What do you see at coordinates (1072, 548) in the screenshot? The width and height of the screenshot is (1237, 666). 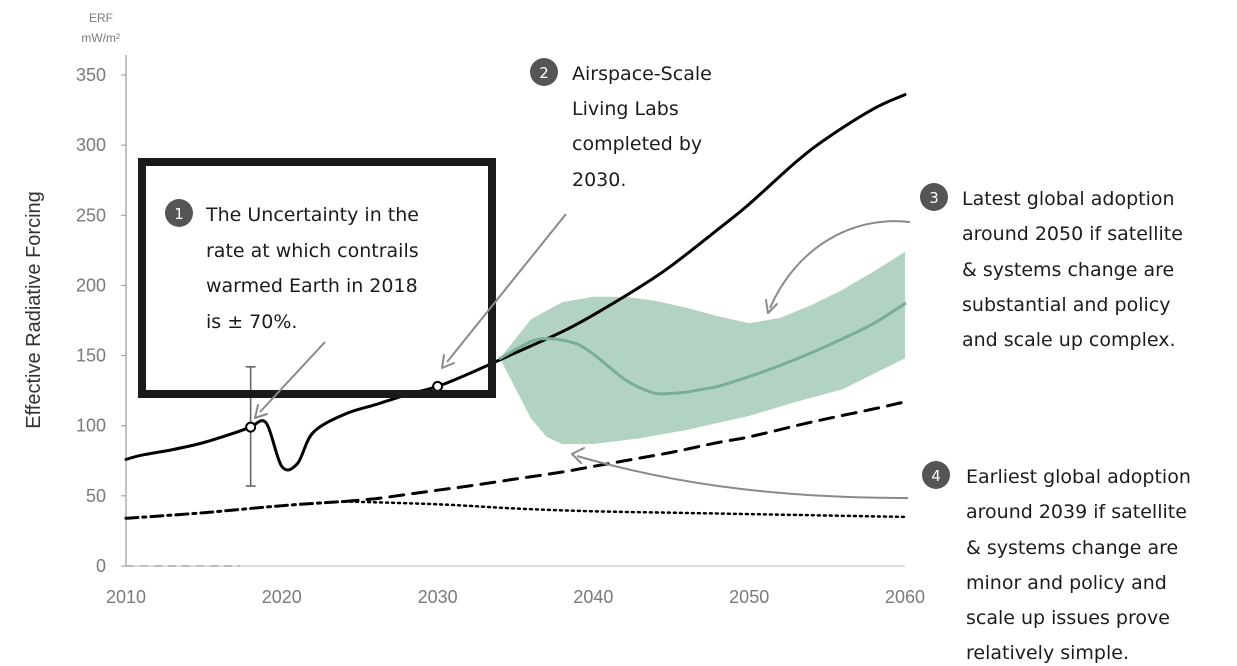 I see `annotation-4-line-3: & systems change are` at bounding box center [1072, 548].